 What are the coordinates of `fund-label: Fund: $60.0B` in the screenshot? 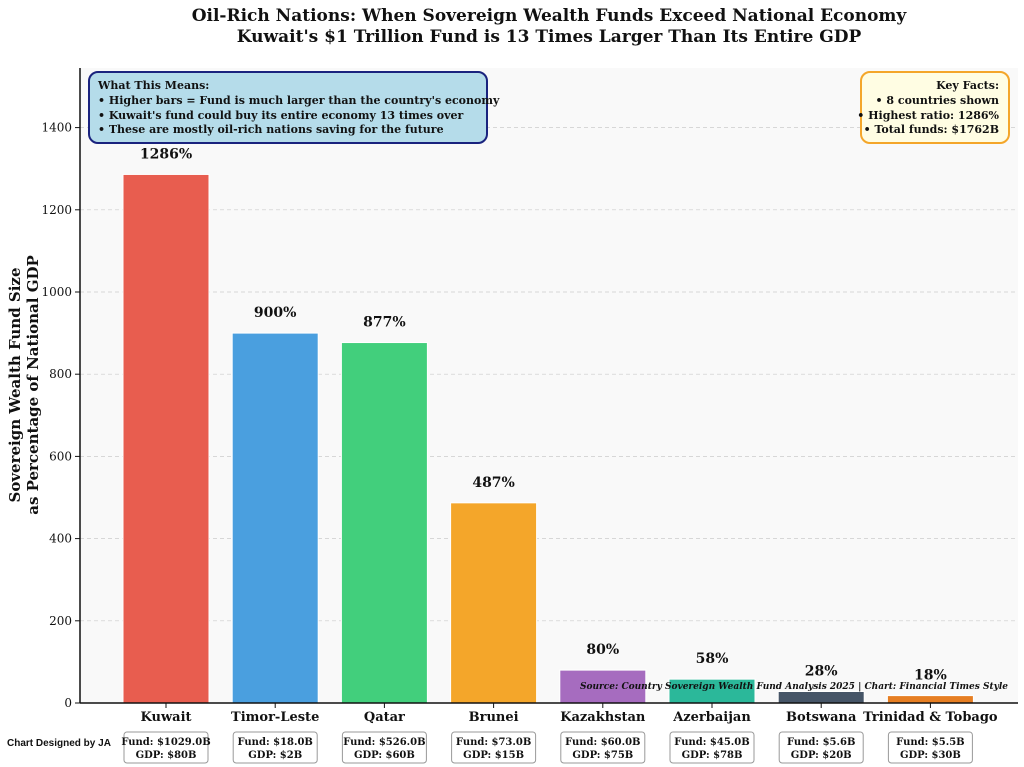 It's located at (602, 742).